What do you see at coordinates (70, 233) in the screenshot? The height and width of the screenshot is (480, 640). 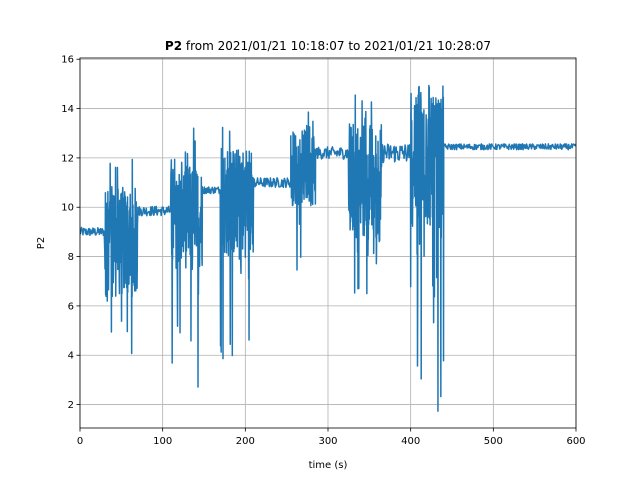 I see `y-axis-ticks: 2 4 6 8 10 12 14 16` at bounding box center [70, 233].